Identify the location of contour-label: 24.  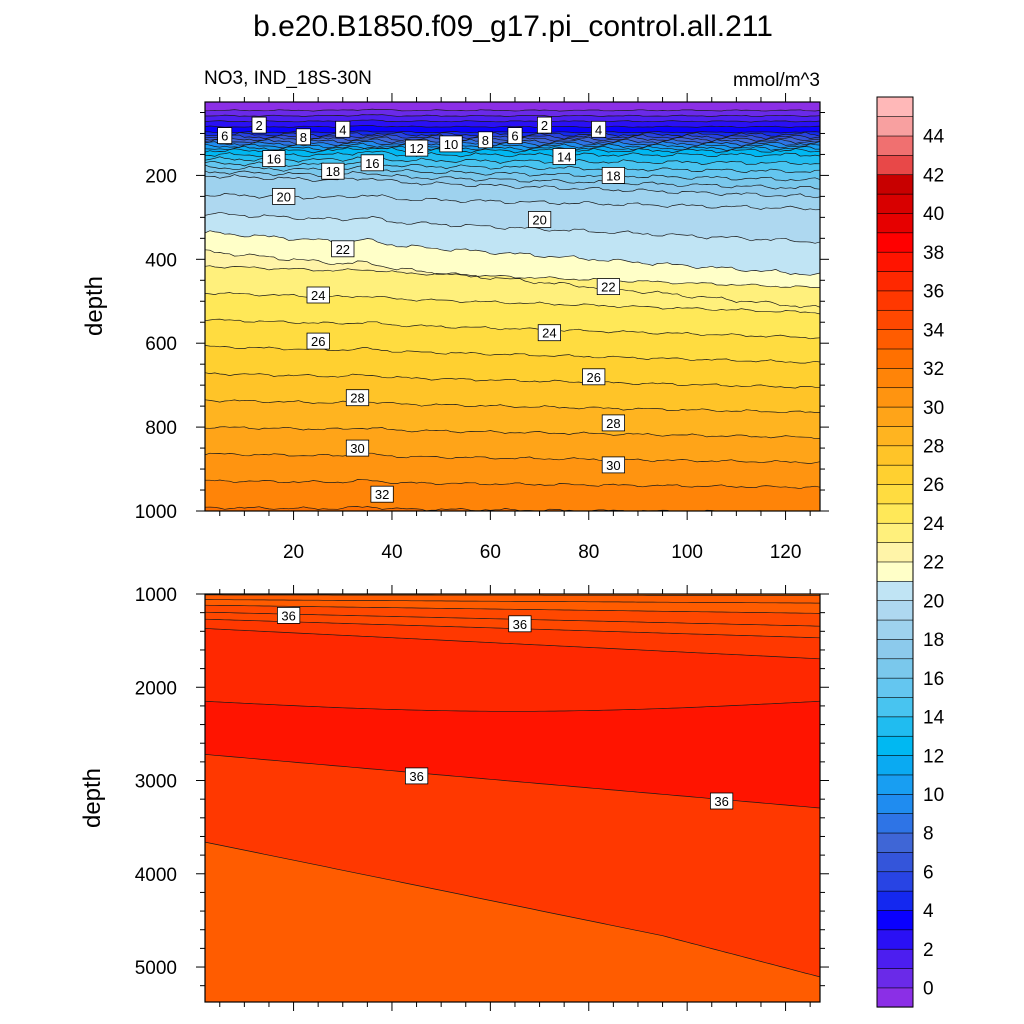
(318, 295).